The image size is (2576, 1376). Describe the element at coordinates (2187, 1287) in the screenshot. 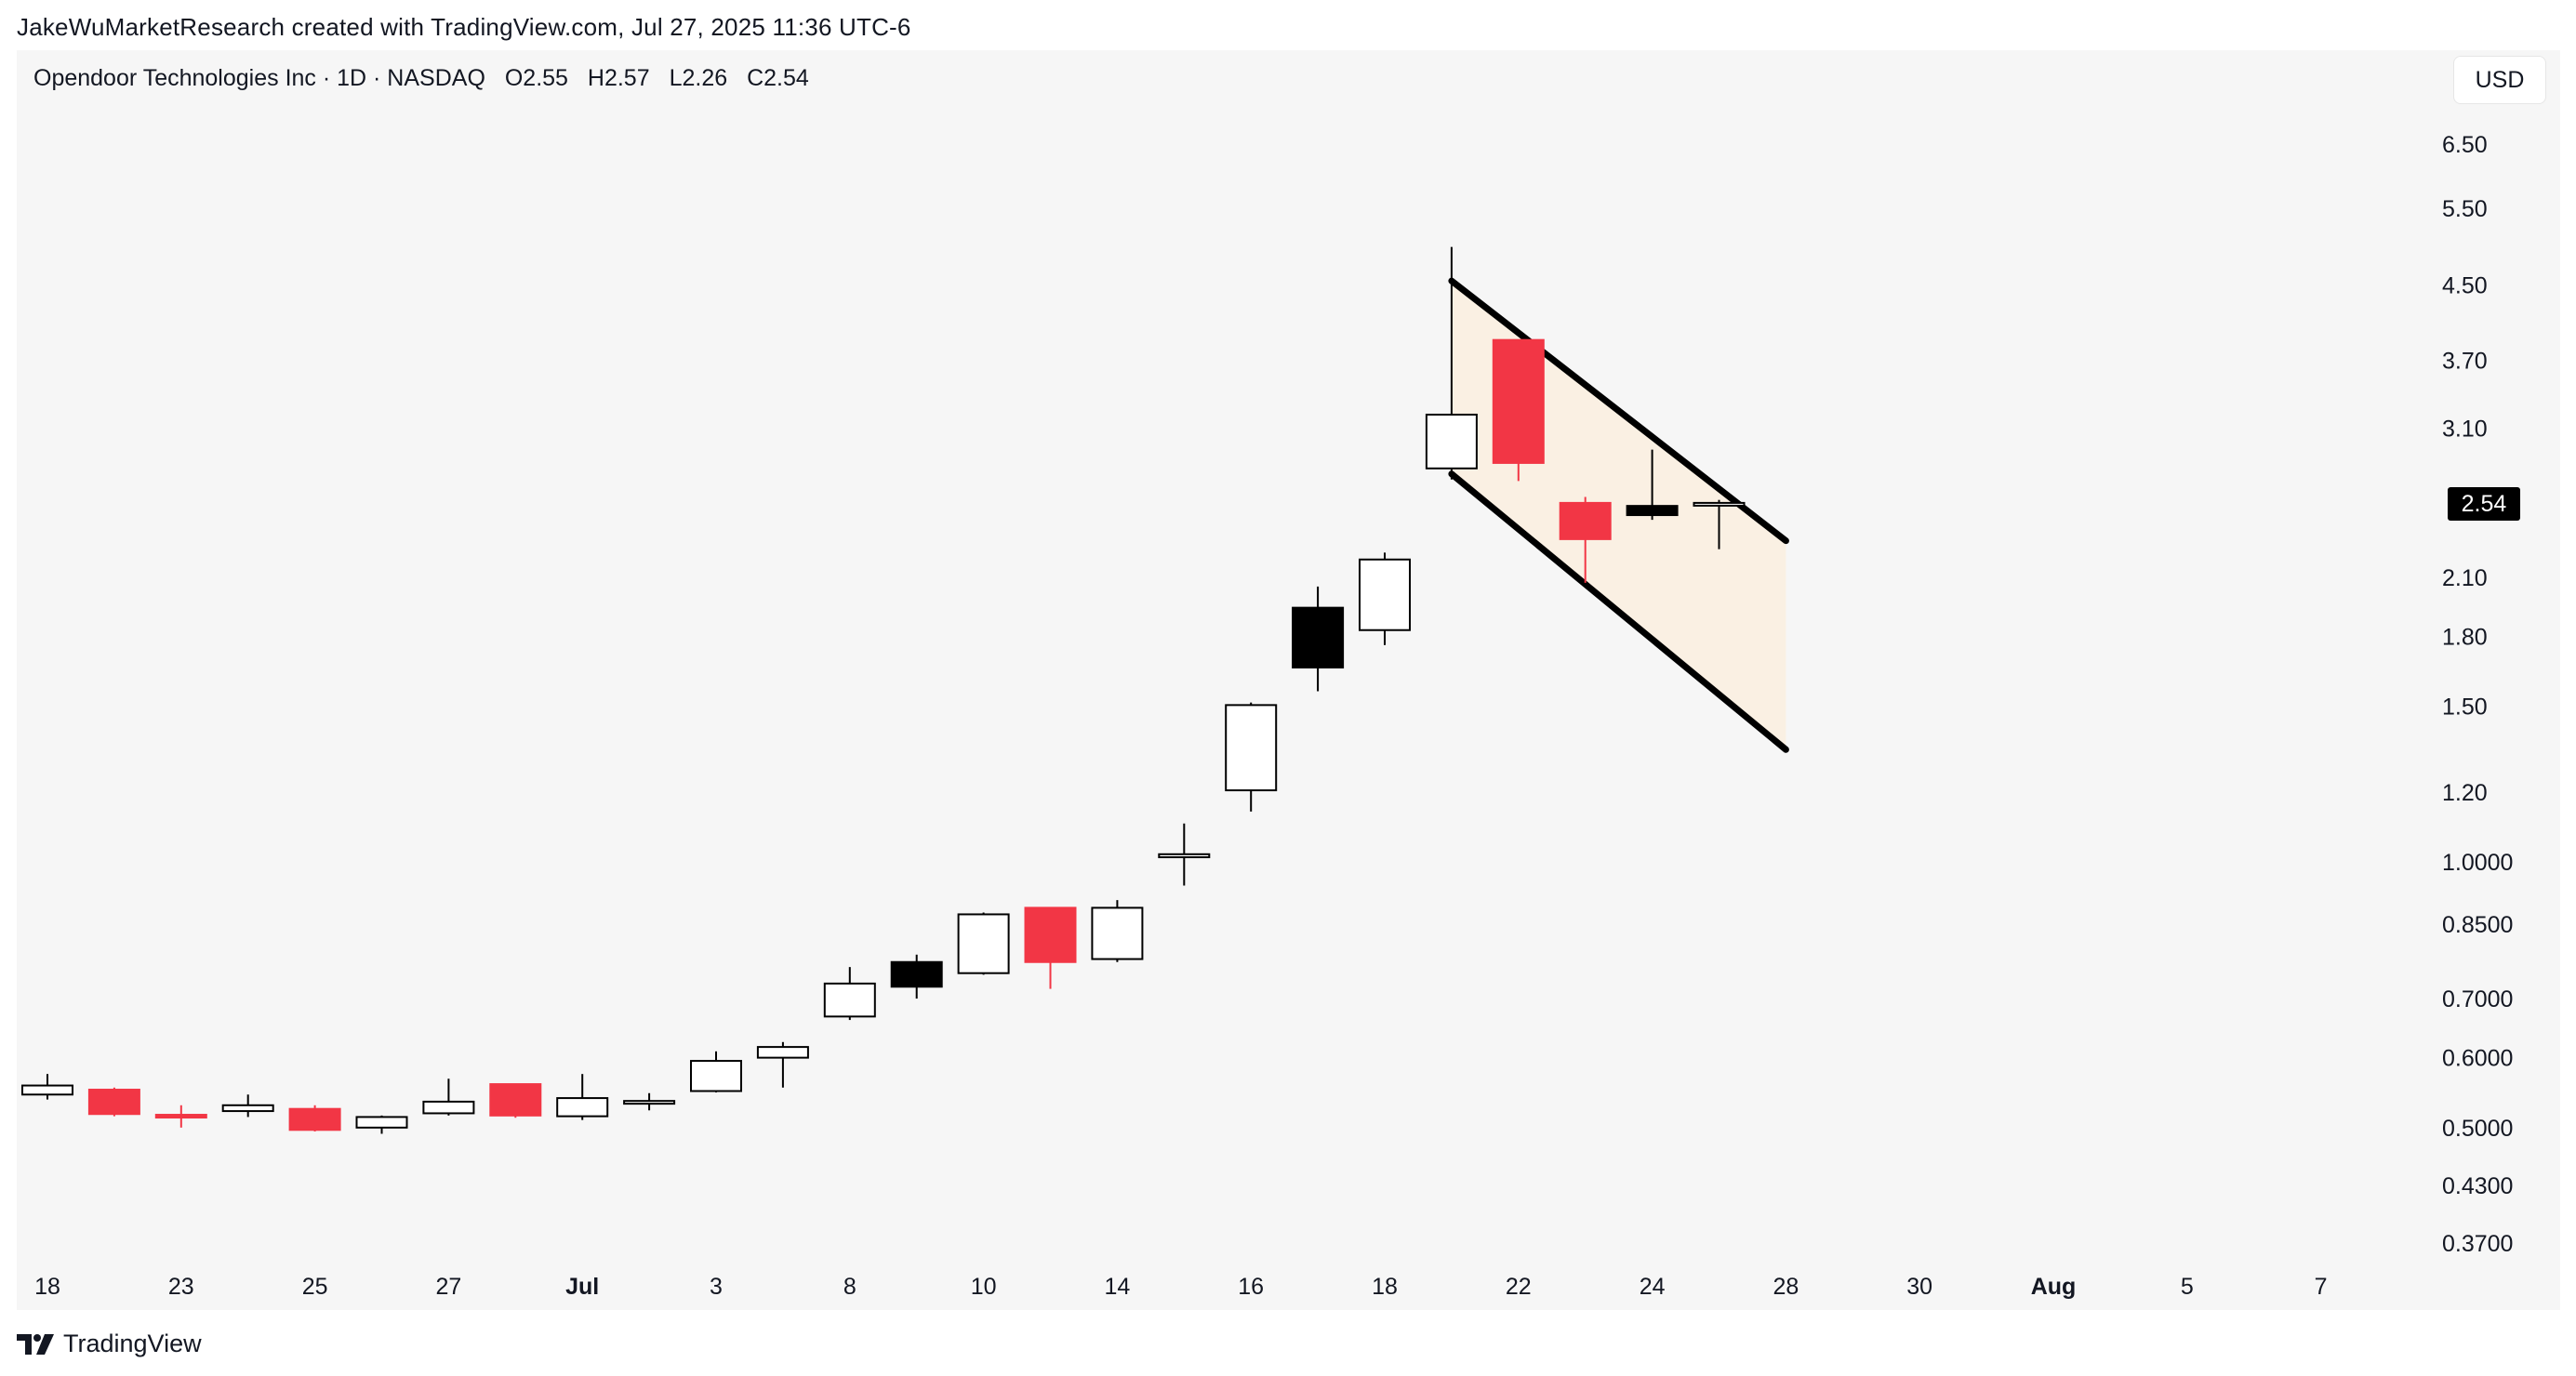

I see `date-tick-label: 5` at that location.